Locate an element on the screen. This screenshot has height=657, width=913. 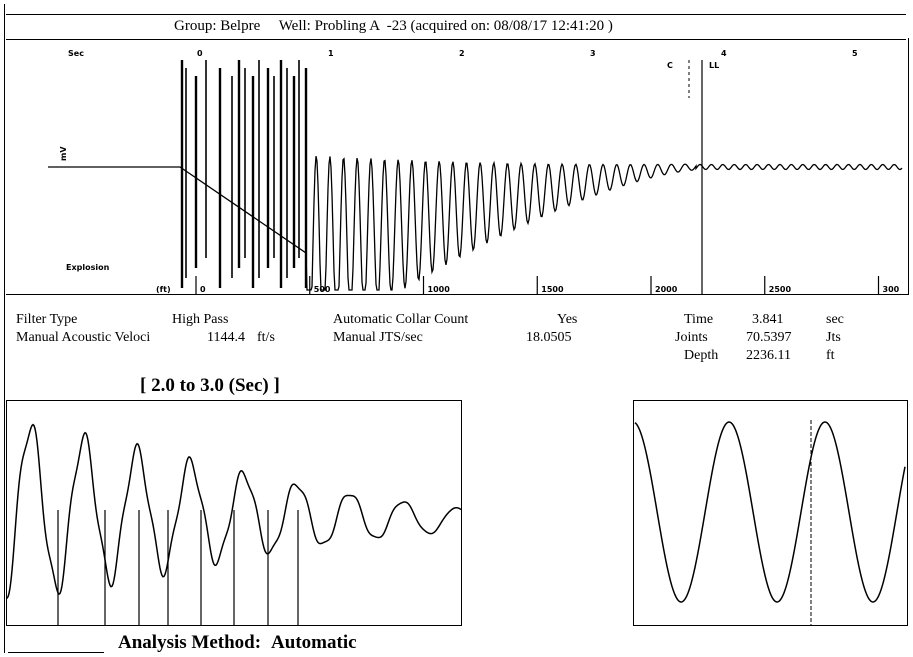
analysis-method-value: Automatic is located at coordinates (314, 642).